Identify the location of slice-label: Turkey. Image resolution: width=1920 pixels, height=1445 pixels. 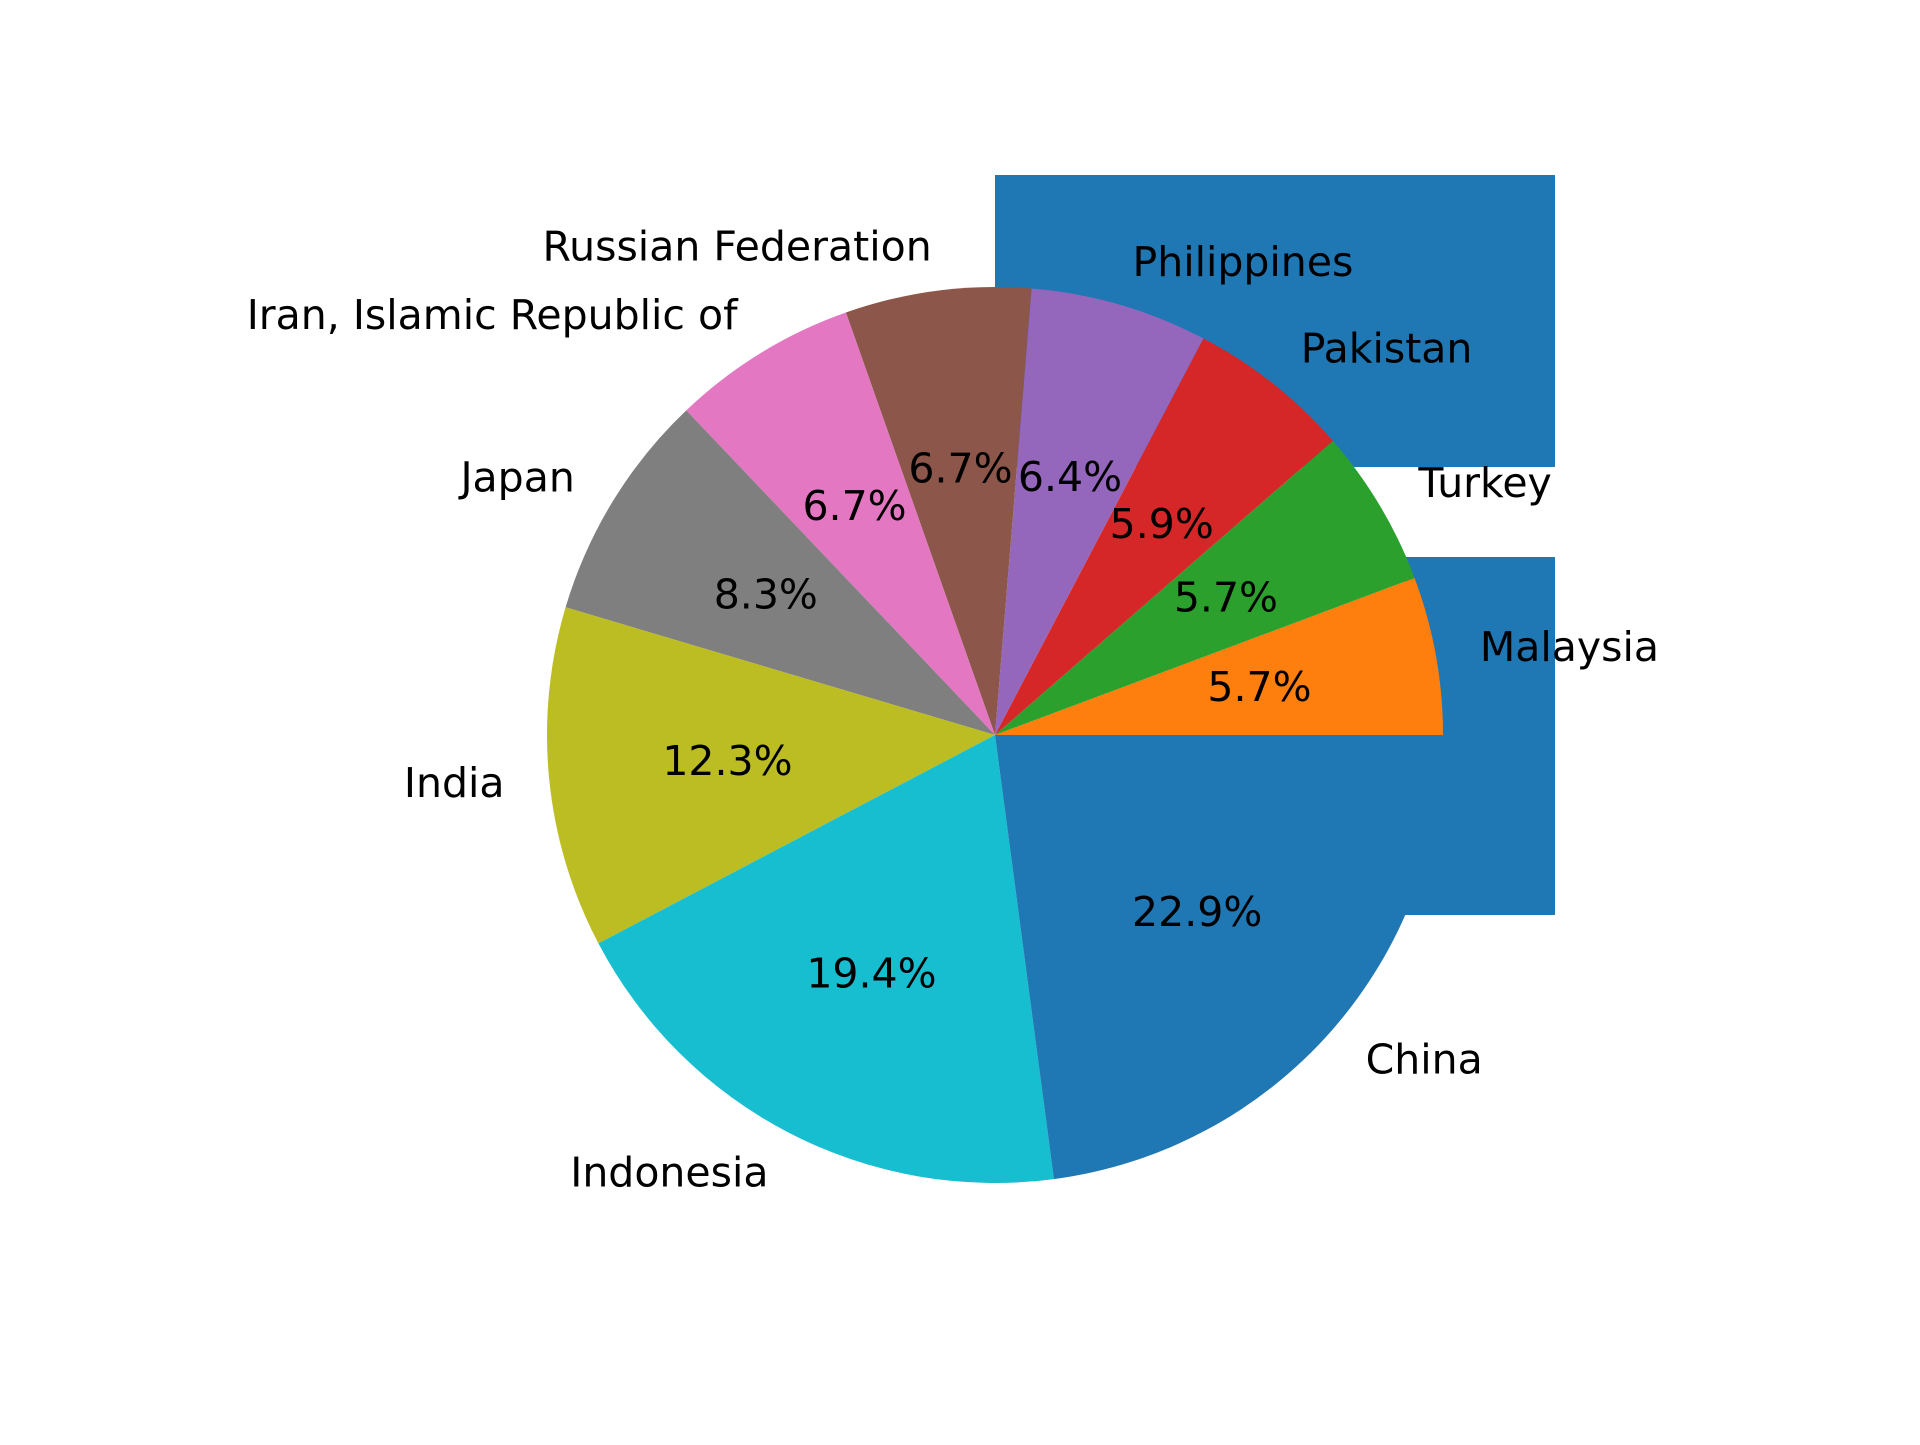
(1484, 483).